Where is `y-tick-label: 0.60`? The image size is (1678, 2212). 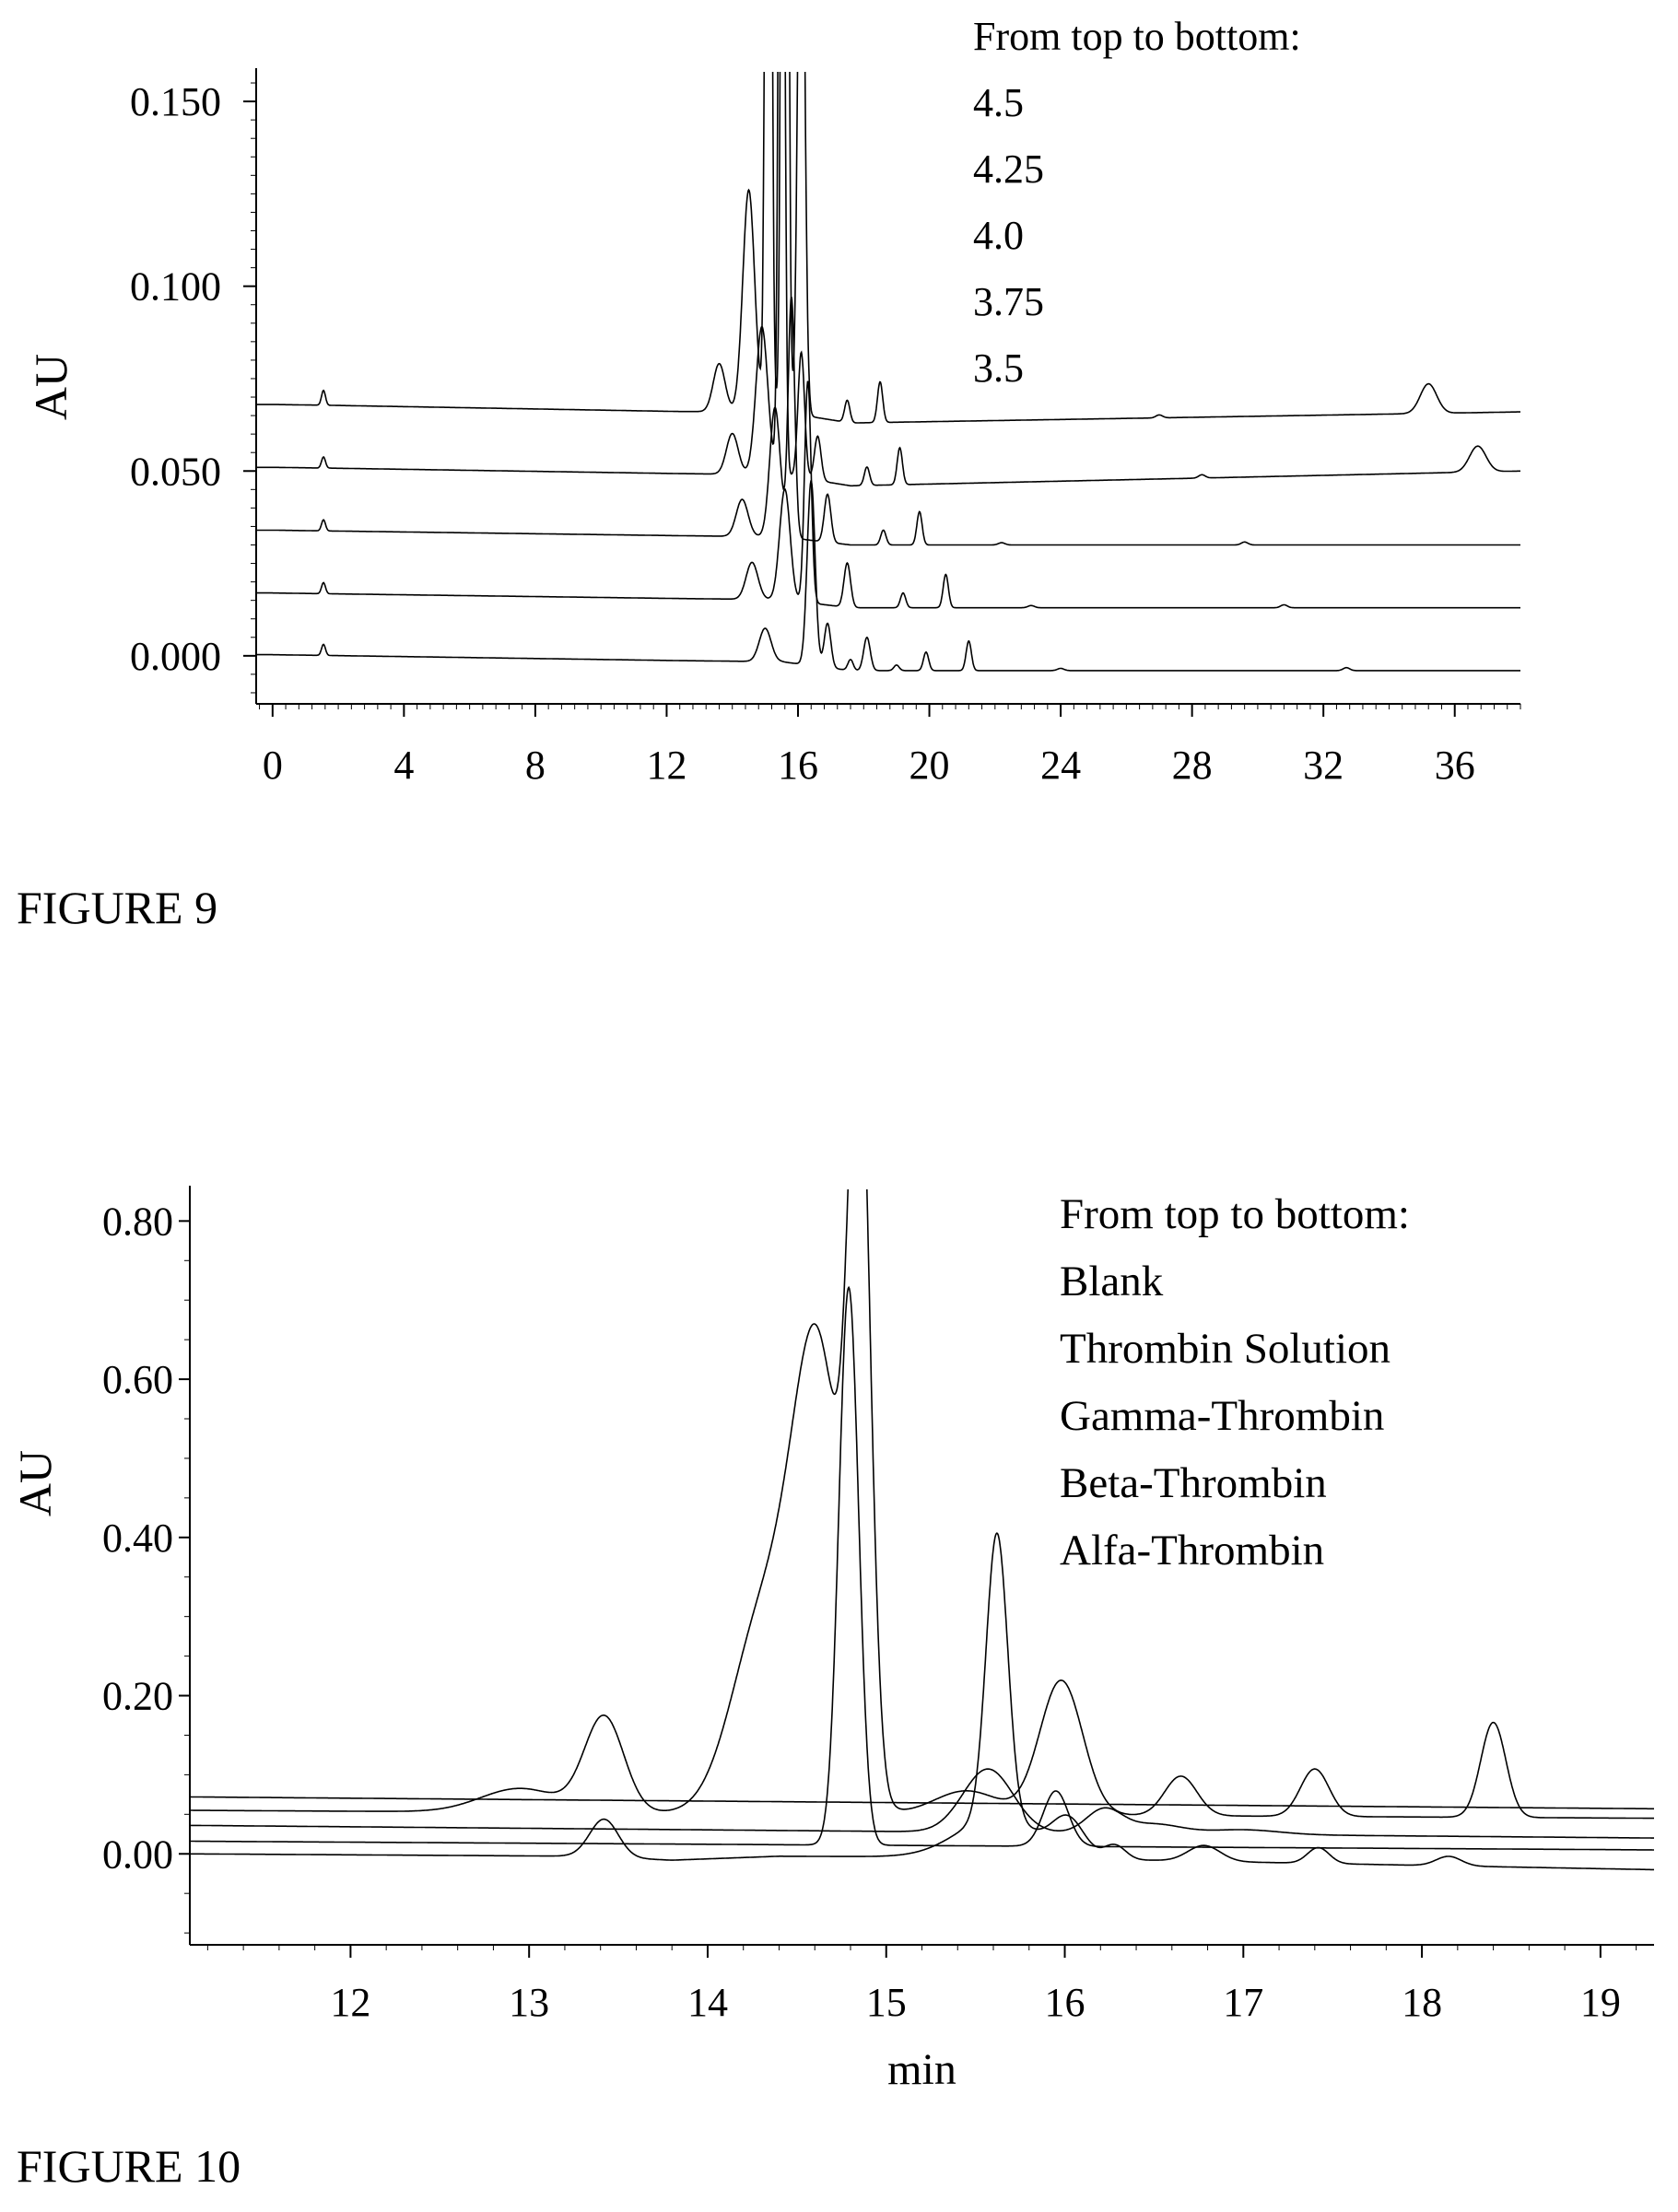
y-tick-label: 0.60 is located at coordinates (137, 1379).